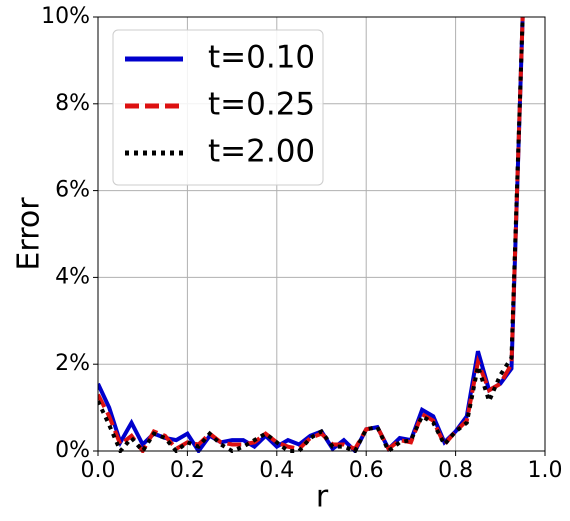 This screenshot has width=570, height=521. What do you see at coordinates (29, 234) in the screenshot?
I see `y-axis-label: Error` at bounding box center [29, 234].